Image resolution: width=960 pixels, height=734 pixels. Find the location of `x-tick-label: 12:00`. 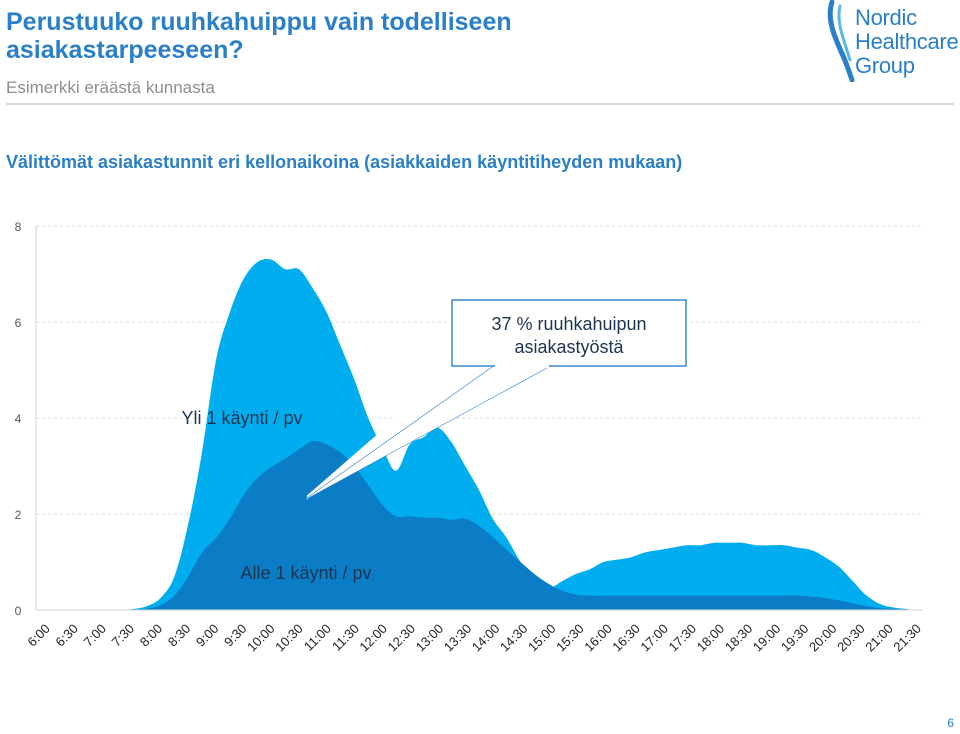

x-tick-label: 12:00 is located at coordinates (373, 638).